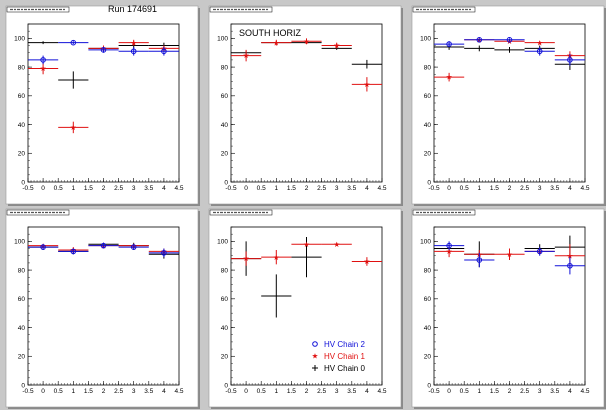  I want to click on legend-label-chain0: HV Chain 0, so click(344, 368).